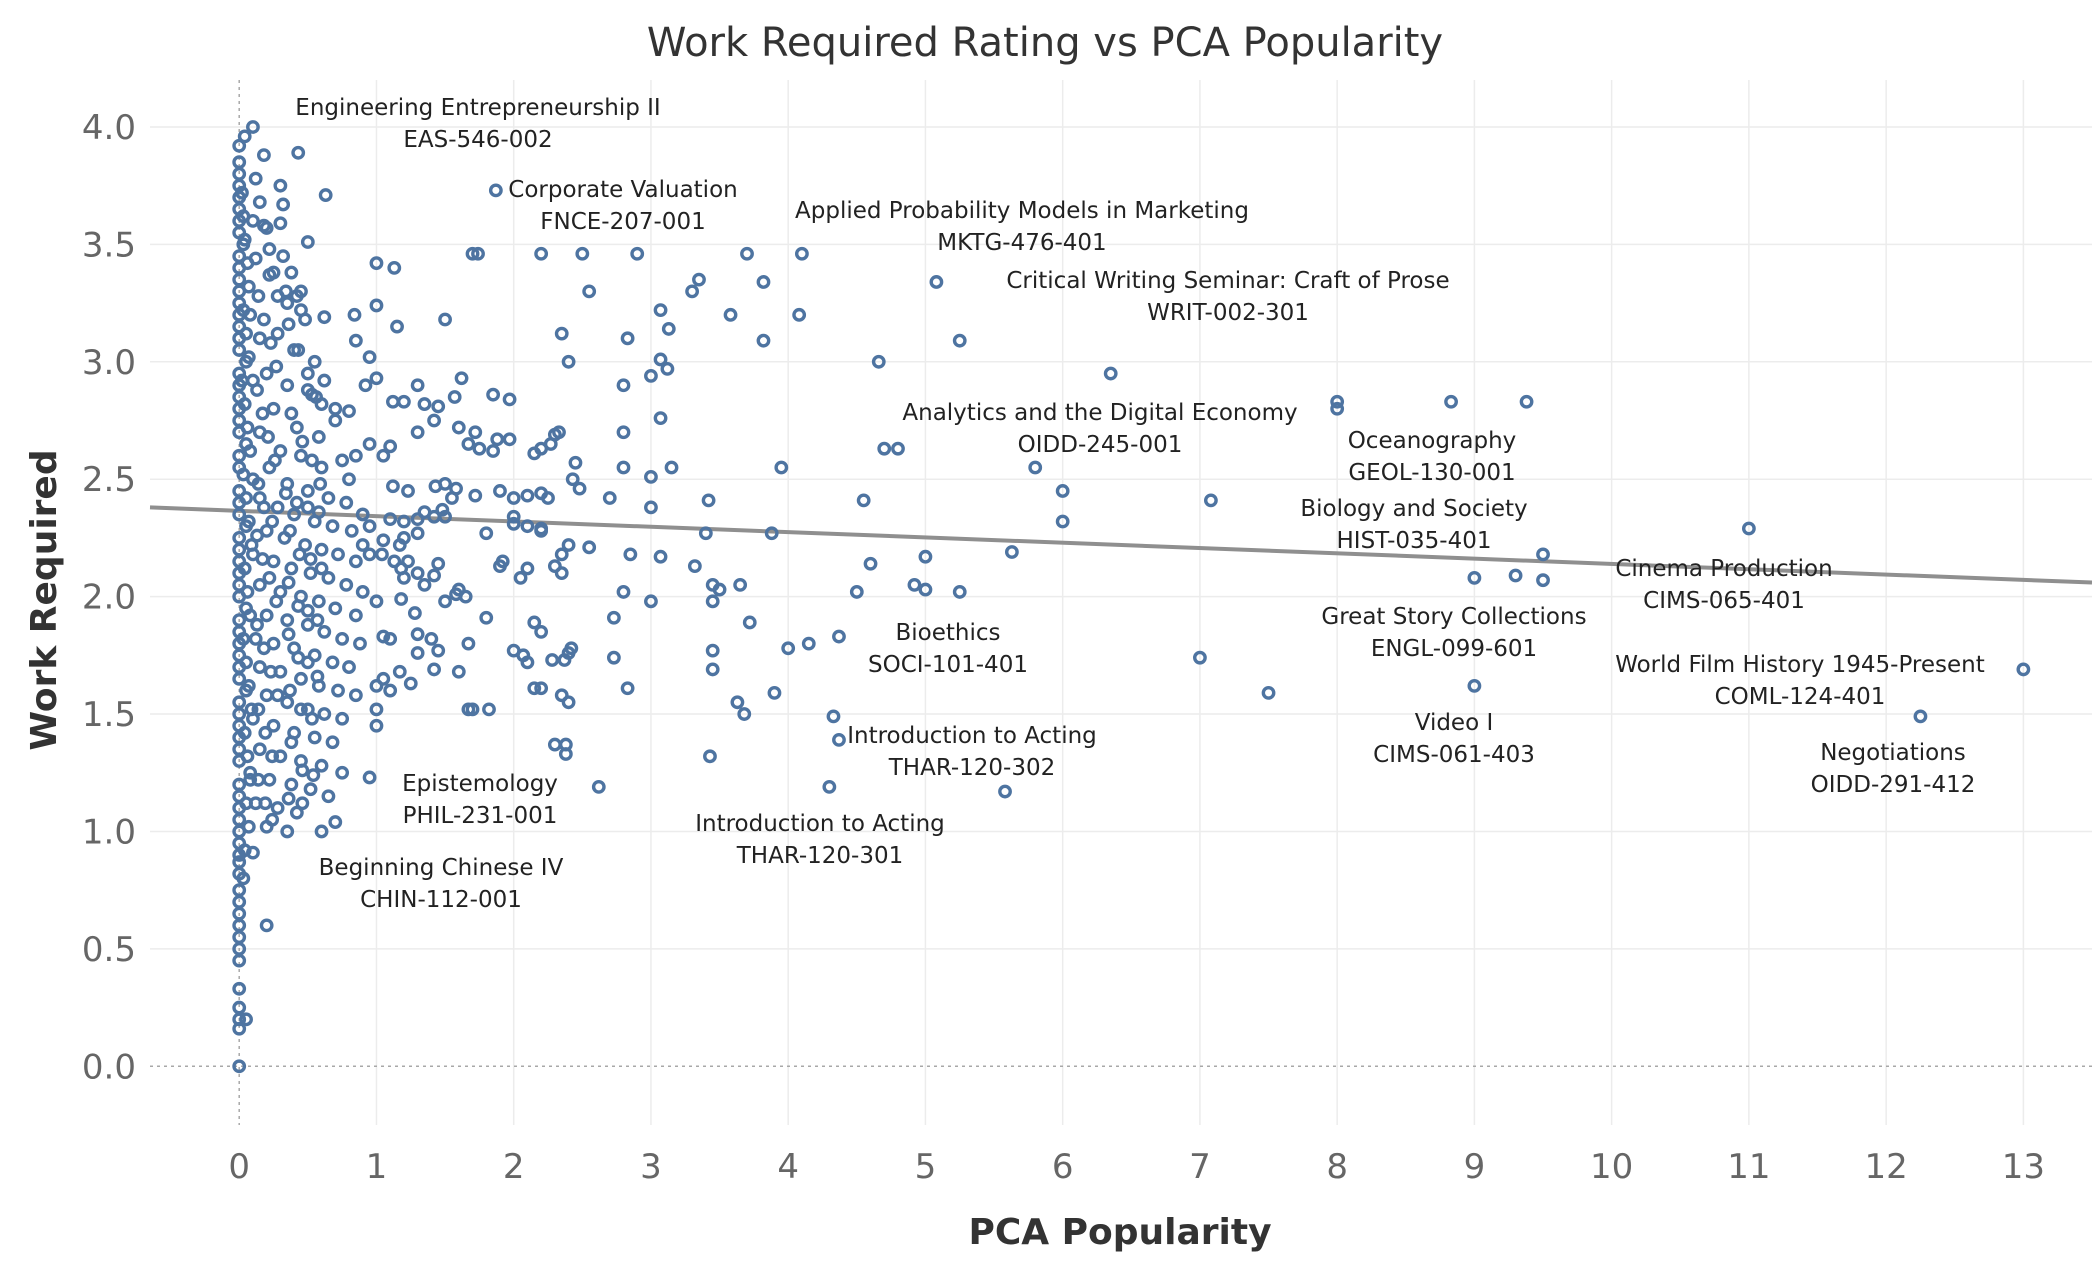 This screenshot has height=1272, width=2092. What do you see at coordinates (622, 222) in the screenshot?
I see `annotation-label: FNCE-207-001` at bounding box center [622, 222].